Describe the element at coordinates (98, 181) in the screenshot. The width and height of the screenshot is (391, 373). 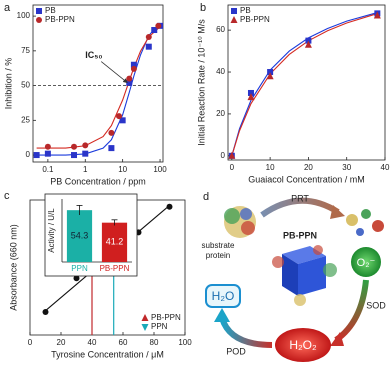
I see `x-axis-label: PB Concentration / ppm` at that location.